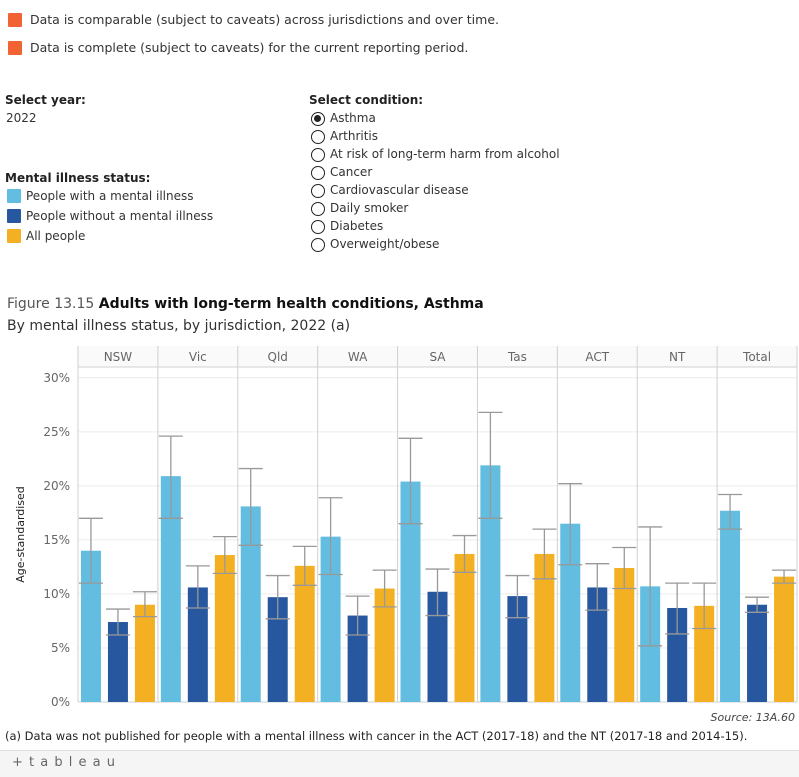 Image resolution: width=799 pixels, height=777 pixels. What do you see at coordinates (118, 357) in the screenshot?
I see `category-label: NSW` at bounding box center [118, 357].